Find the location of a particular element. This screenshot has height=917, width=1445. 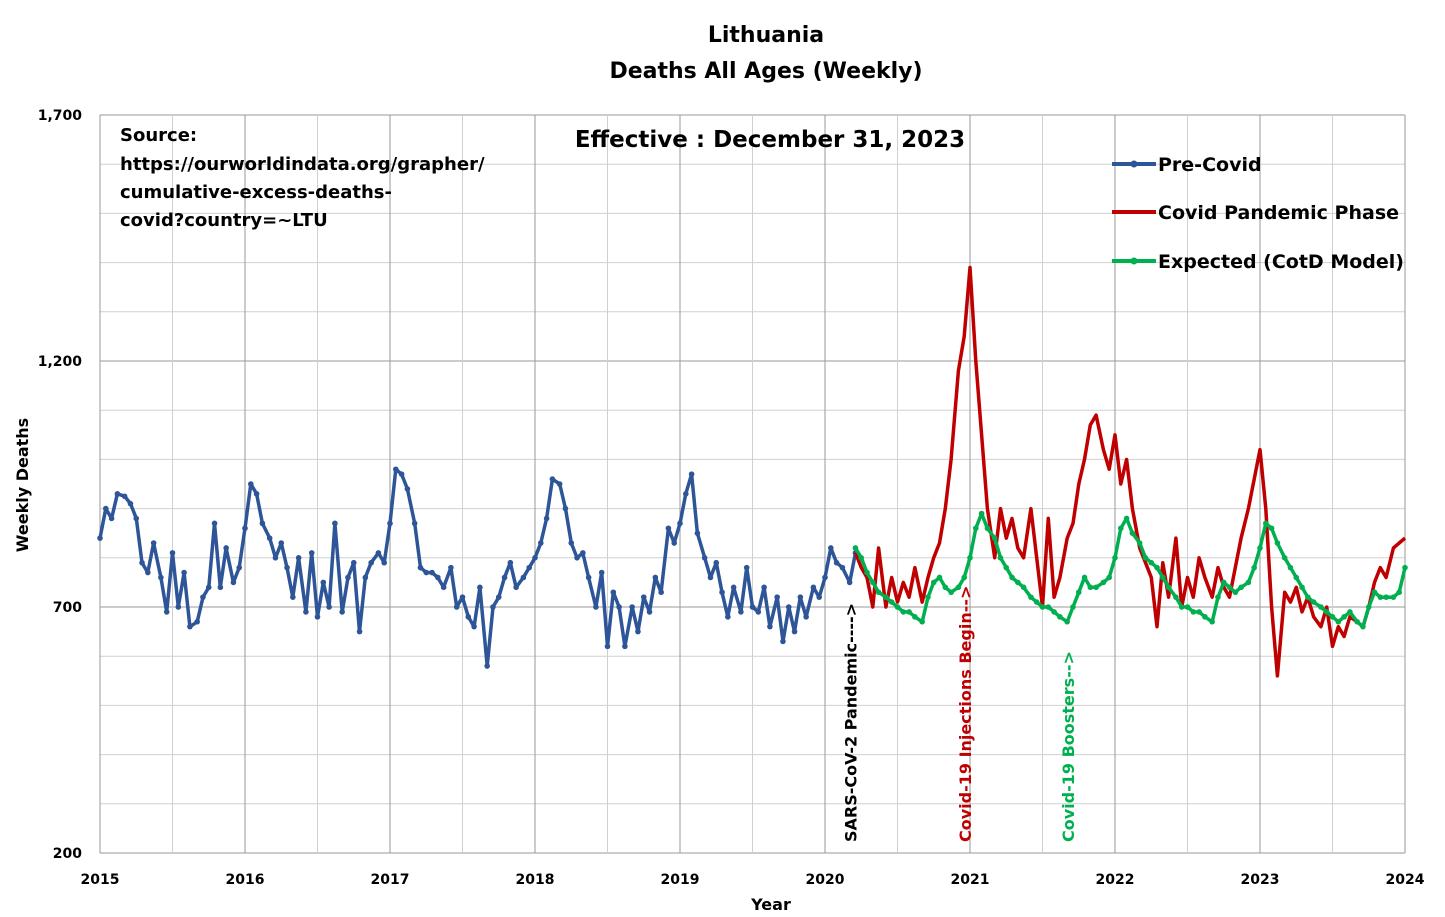

y-tick-label: 700 is located at coordinates (67, 608).